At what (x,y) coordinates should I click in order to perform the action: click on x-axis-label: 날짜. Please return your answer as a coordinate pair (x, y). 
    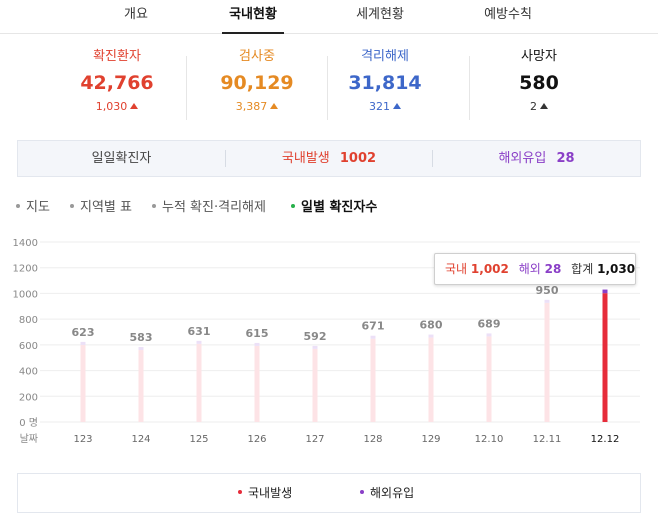
    Looking at the image, I should click on (29, 439).